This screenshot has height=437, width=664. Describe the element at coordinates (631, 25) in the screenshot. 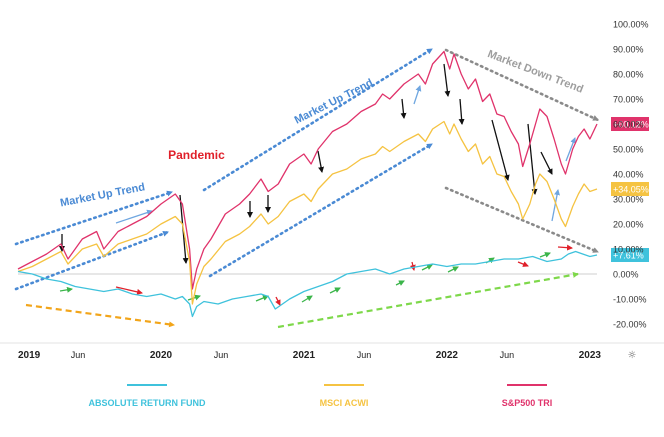

I see `y-tick-label: 100.00%` at that location.